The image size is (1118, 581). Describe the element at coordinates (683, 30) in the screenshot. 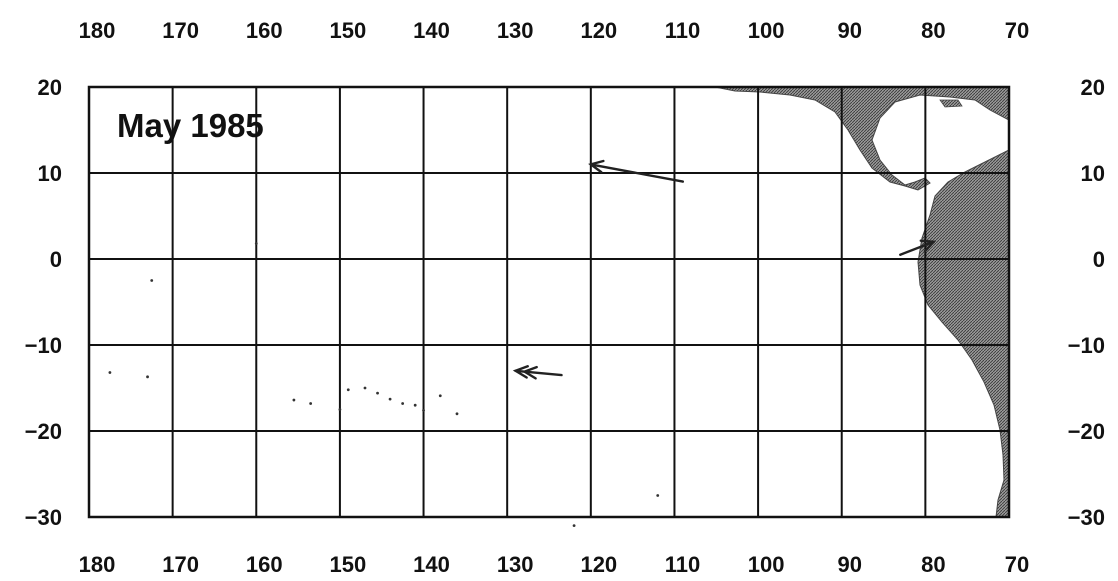

I see `top-lon-tick-label: 110` at that location.